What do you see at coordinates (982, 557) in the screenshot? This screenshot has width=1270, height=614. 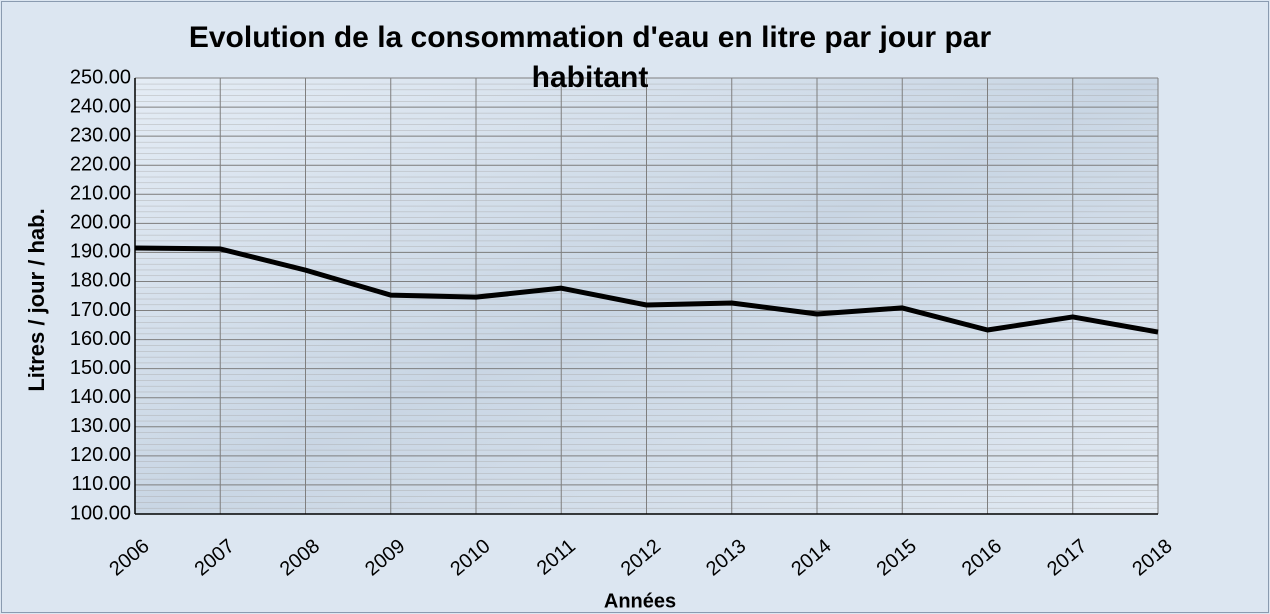 I see `x-tick-label: 2016` at bounding box center [982, 557].